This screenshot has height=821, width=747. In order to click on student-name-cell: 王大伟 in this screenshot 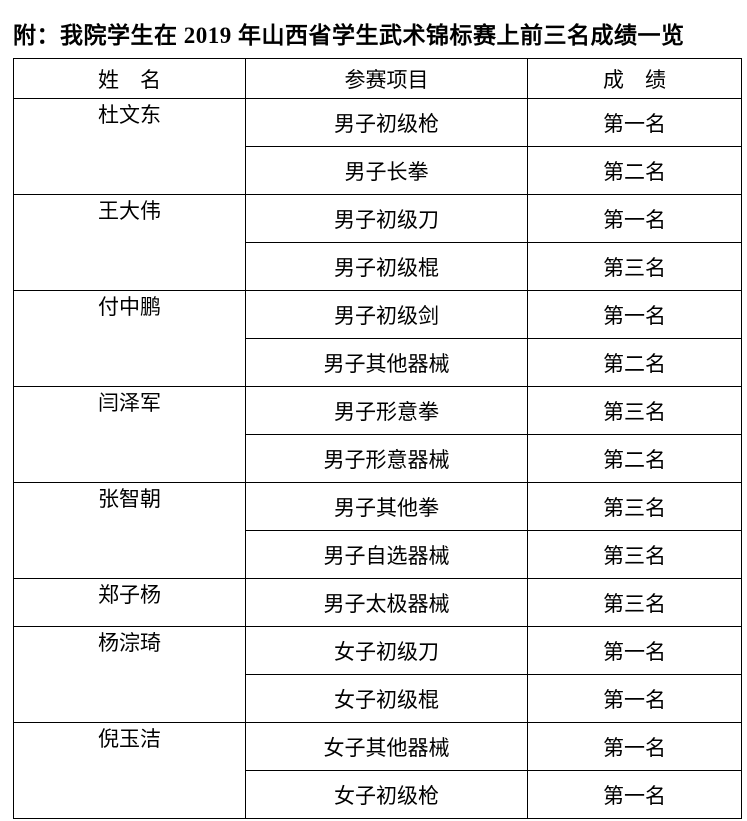, I will do `click(129, 242)`.